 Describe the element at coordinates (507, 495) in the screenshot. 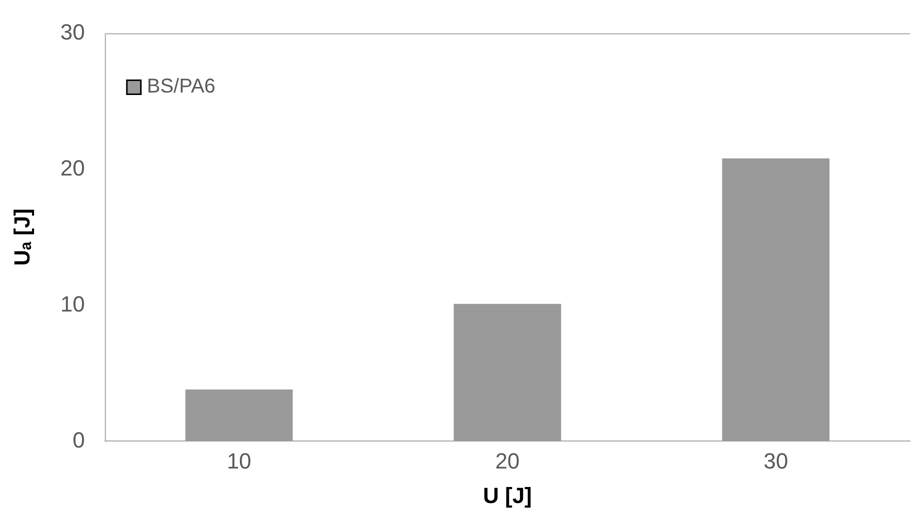

I see `x-axis-title: U [J]` at that location.